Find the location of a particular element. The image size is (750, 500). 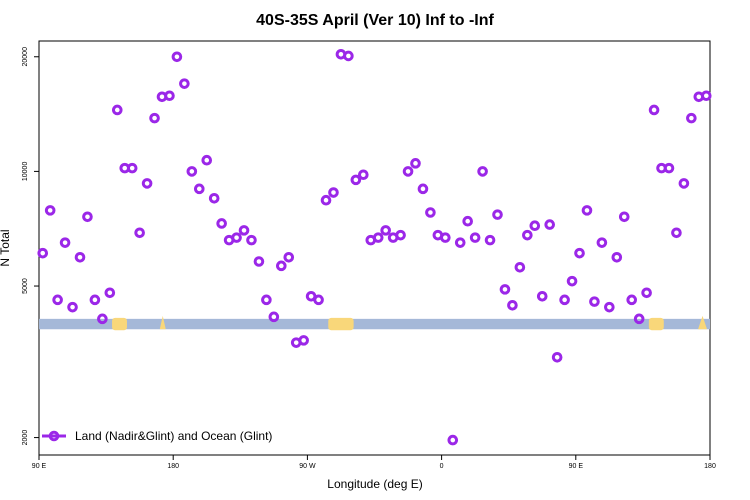

land-layer is located at coordinates (374, 323).